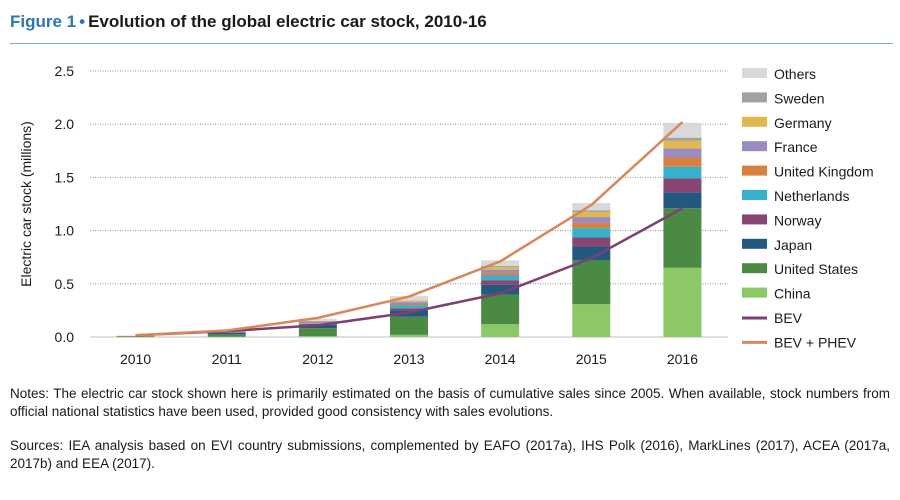  Describe the element at coordinates (816, 269) in the screenshot. I see `legend-label: United States` at that location.